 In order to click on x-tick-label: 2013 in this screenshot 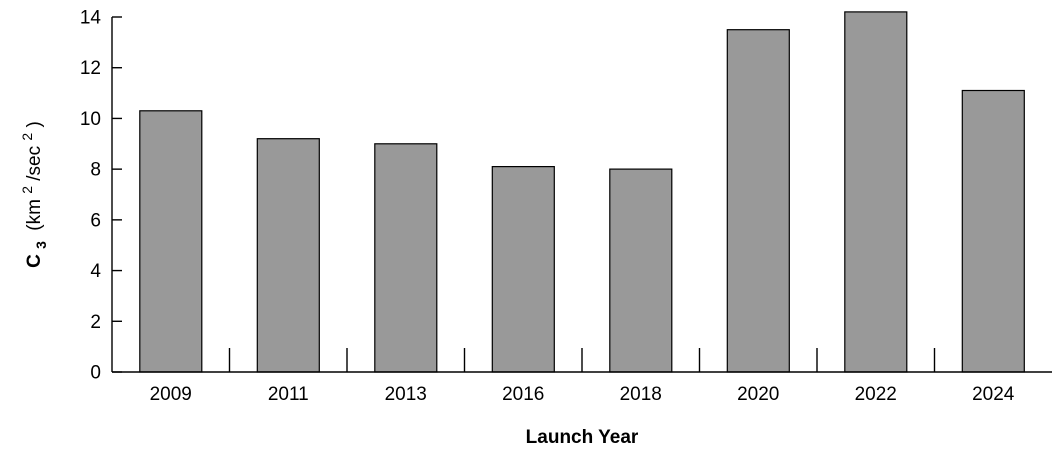, I will do `click(406, 394)`.